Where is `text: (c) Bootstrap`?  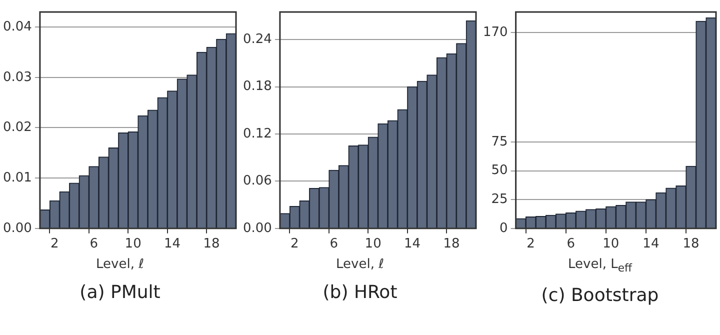
text: (c) Bootstrap is located at coordinates (600, 295).